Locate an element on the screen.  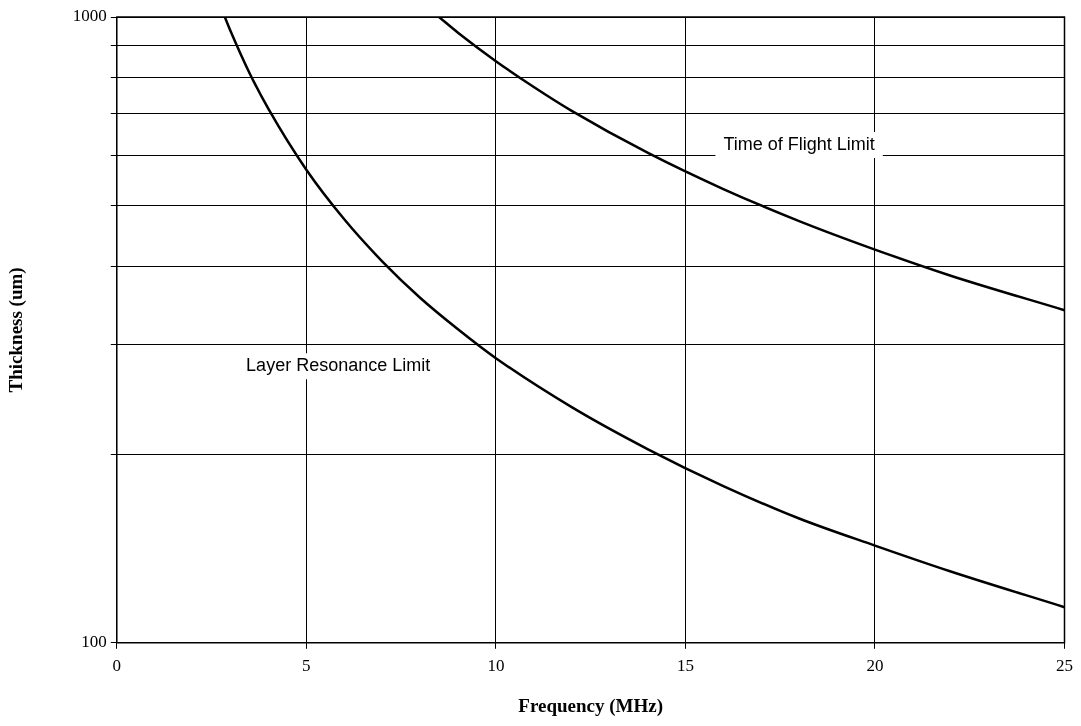
x-tick-label: 0 is located at coordinates (117, 666).